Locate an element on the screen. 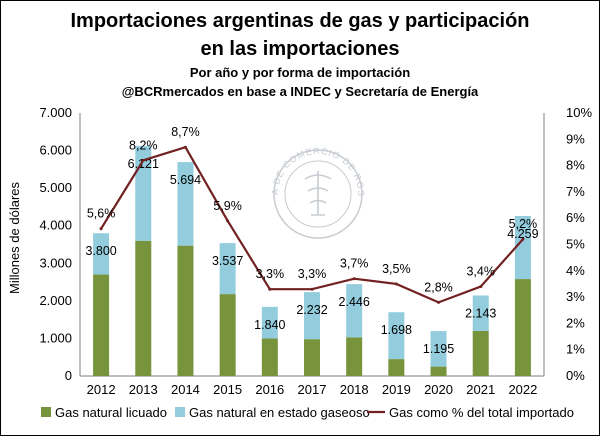 The width and height of the screenshot is (600, 436). bar-gnl-2019 is located at coordinates (396, 367).